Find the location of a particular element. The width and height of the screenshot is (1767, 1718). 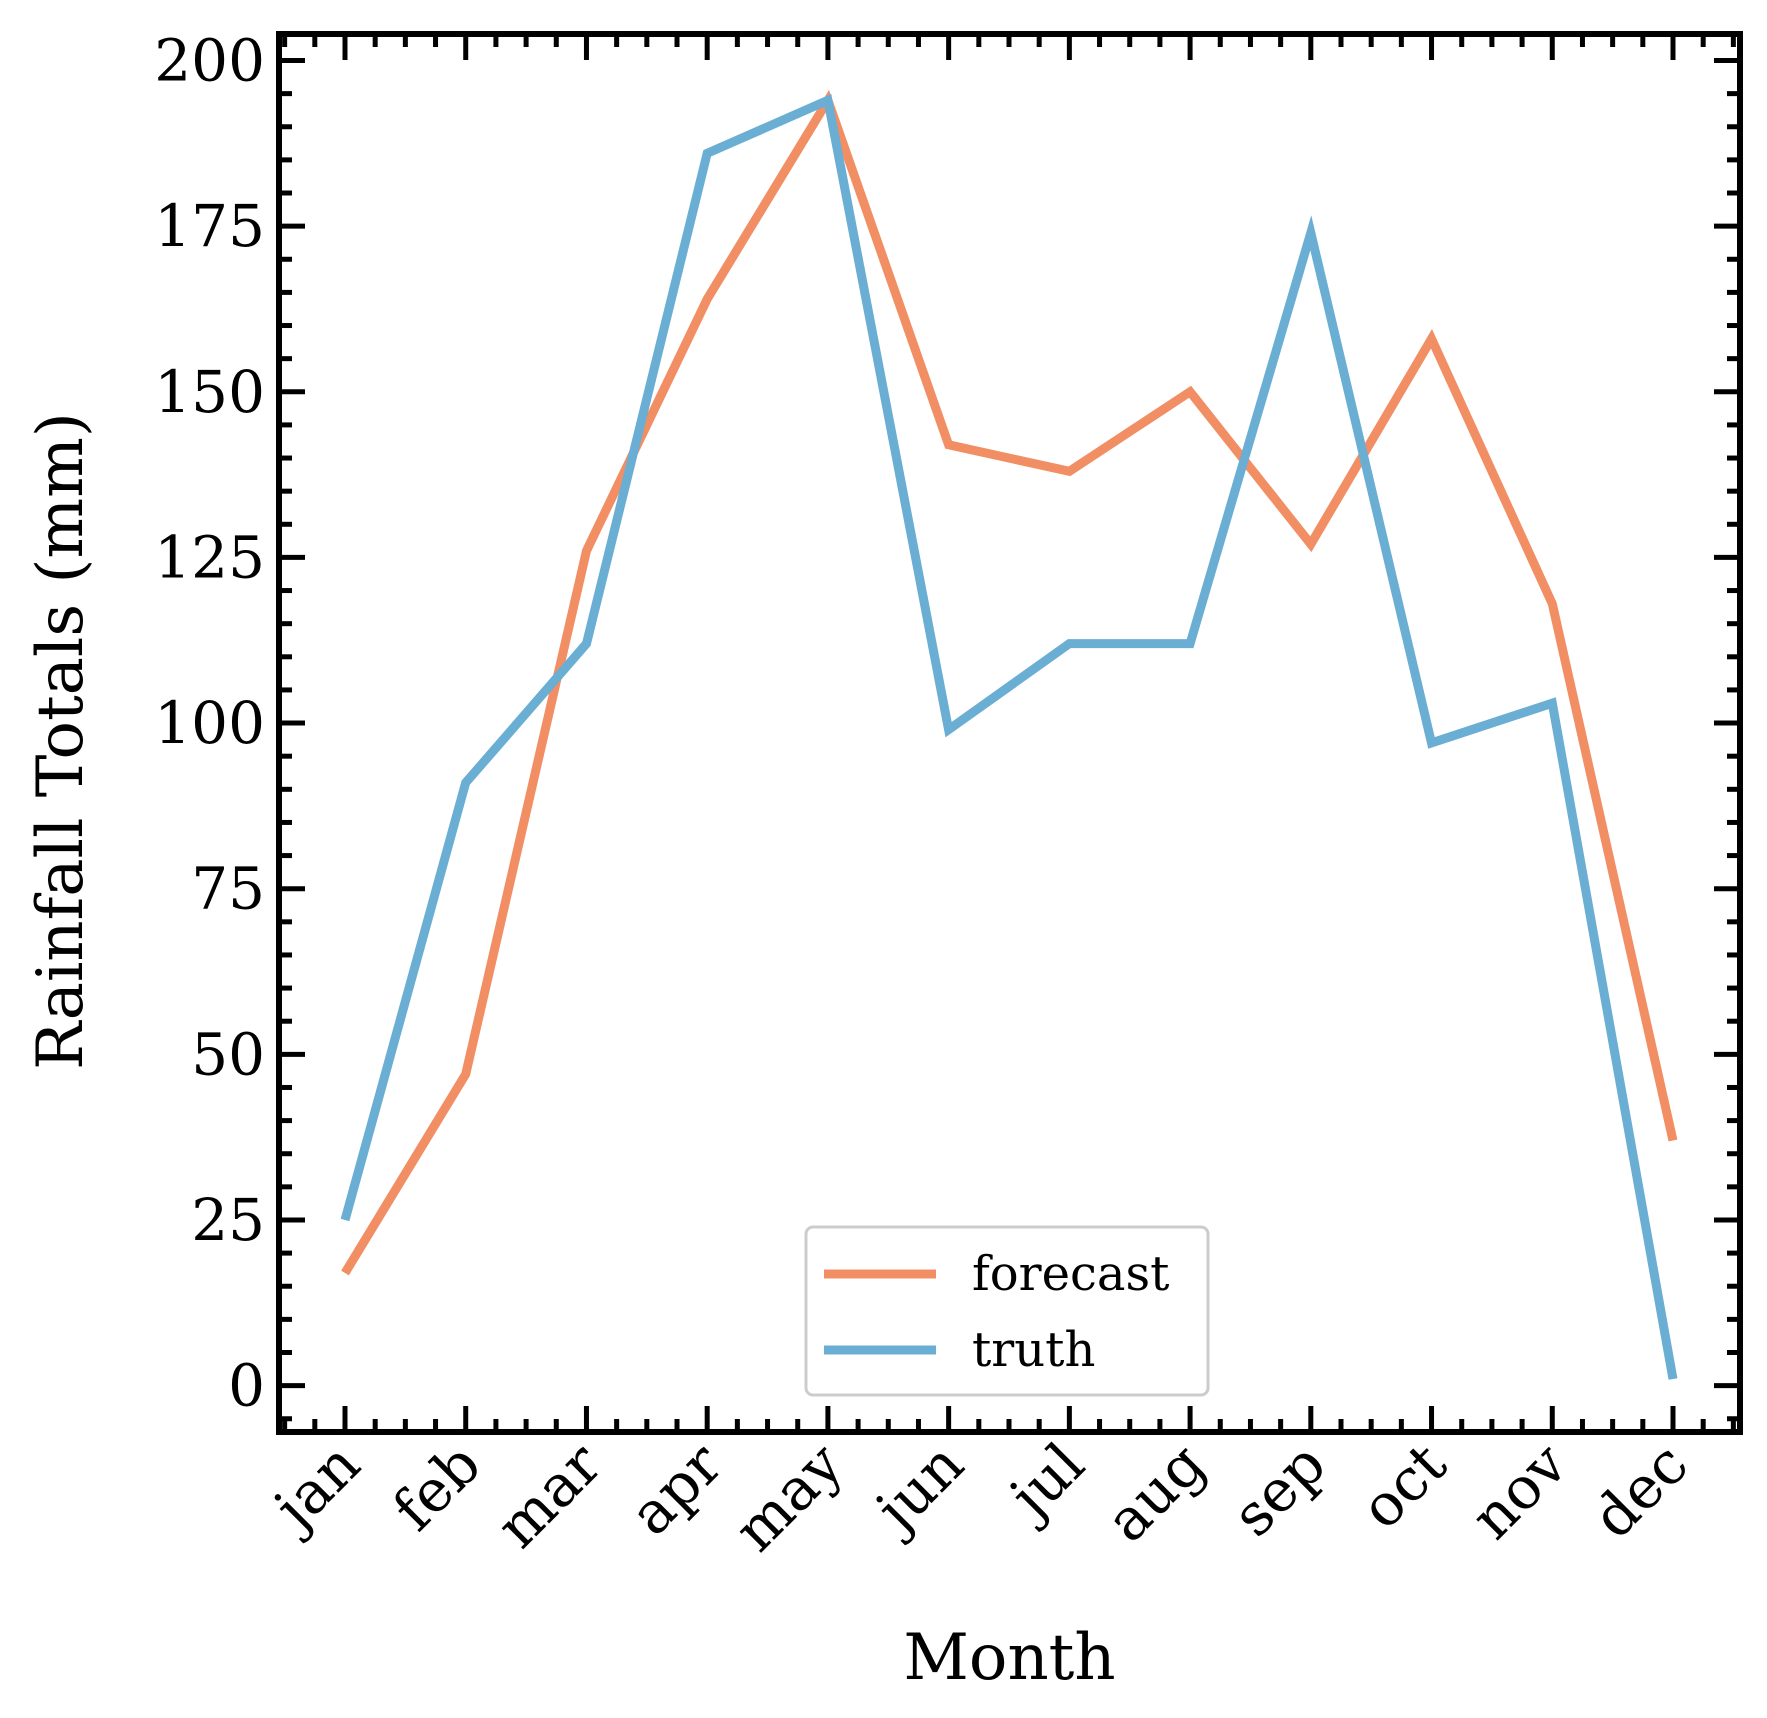

y-tick-label: 50 is located at coordinates (228, 1054).